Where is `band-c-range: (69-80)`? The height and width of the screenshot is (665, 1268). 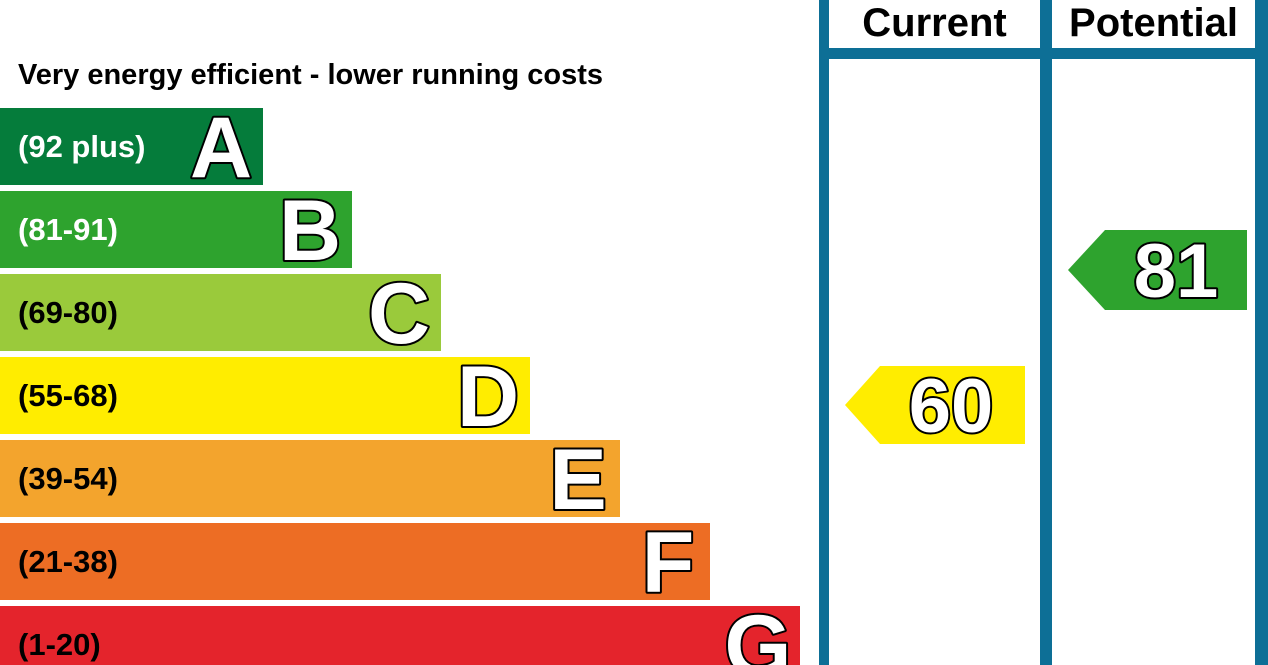
band-c-range: (69-80) is located at coordinates (68, 312).